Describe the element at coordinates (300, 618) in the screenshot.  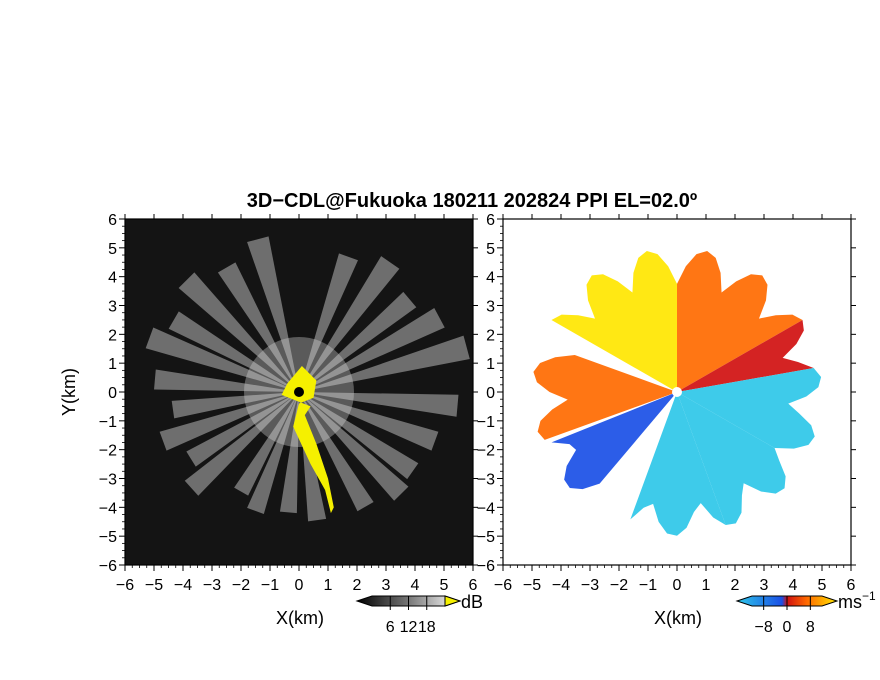
I see `left-x-axis-label: X(km)` at that location.